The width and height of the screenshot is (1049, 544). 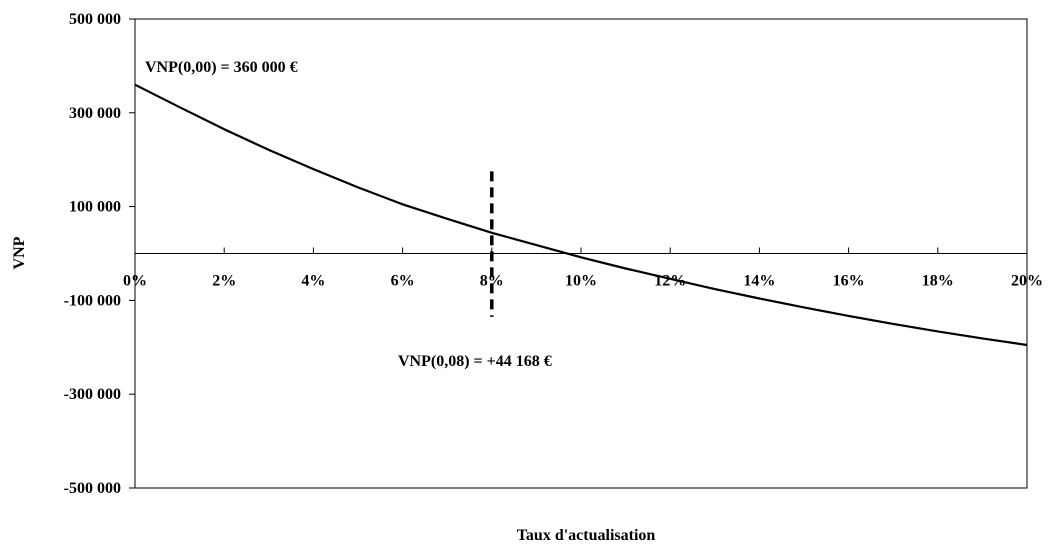 I want to click on x-tick-label: 8%, so click(x=492, y=281).